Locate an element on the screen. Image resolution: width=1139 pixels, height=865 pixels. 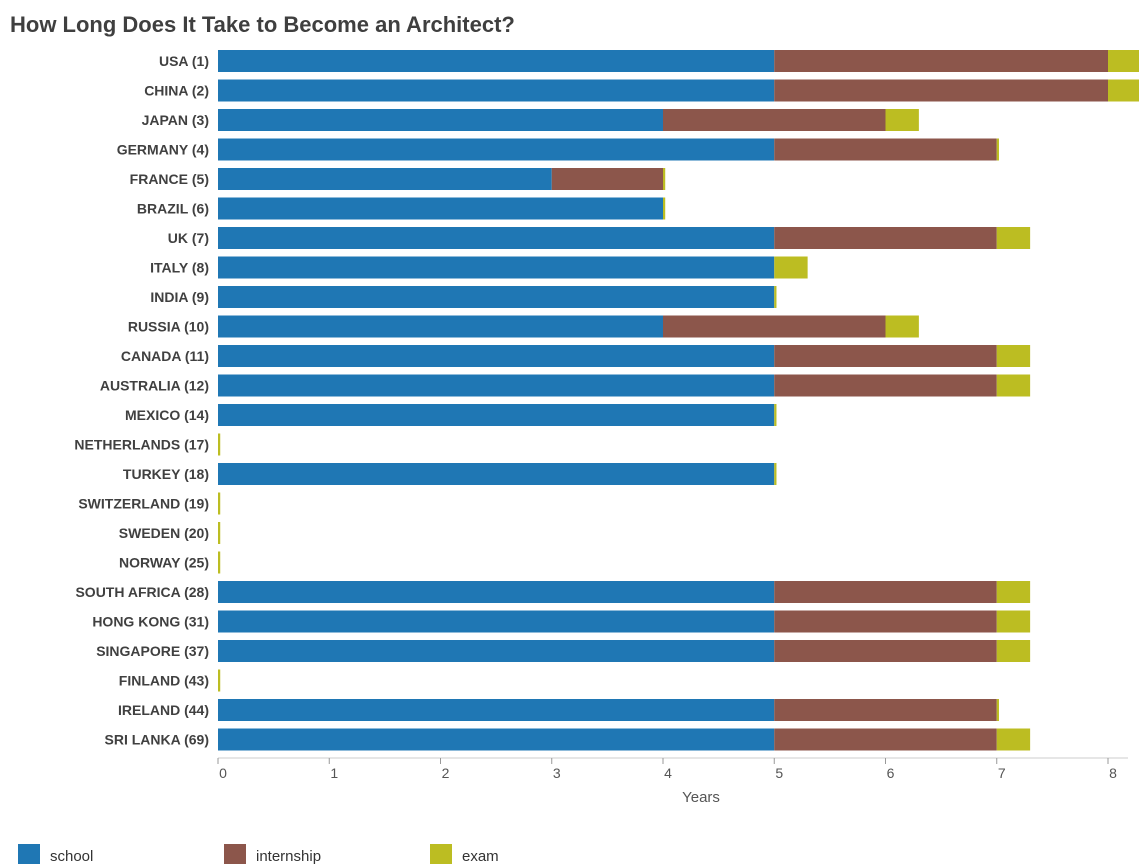
x-axis-title: Years is located at coordinates (701, 797).